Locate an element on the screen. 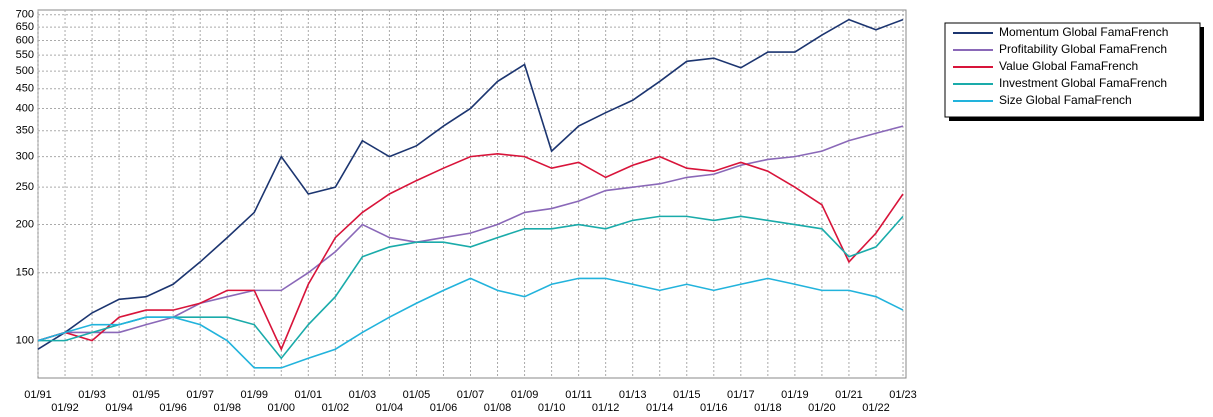 The width and height of the screenshot is (1213, 417). x-tick-label: 01/21 is located at coordinates (849, 395).